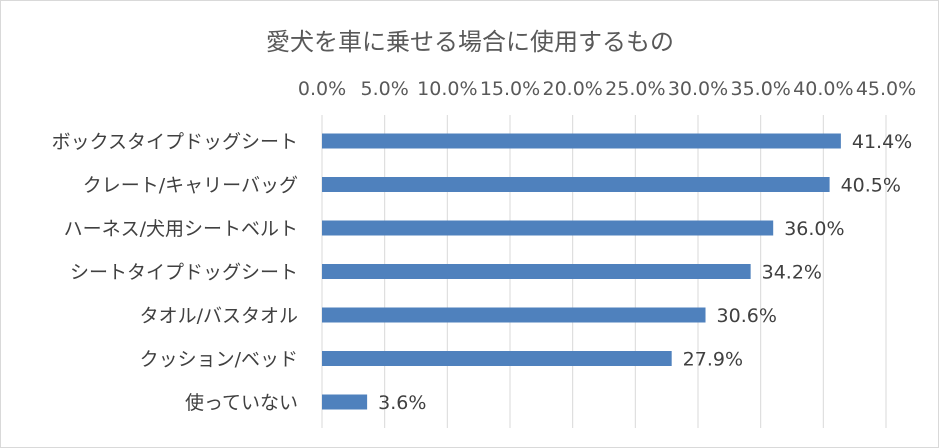 The image size is (939, 448). Describe the element at coordinates (882, 142) in the screenshot. I see `value-label: 41.4%` at that location.